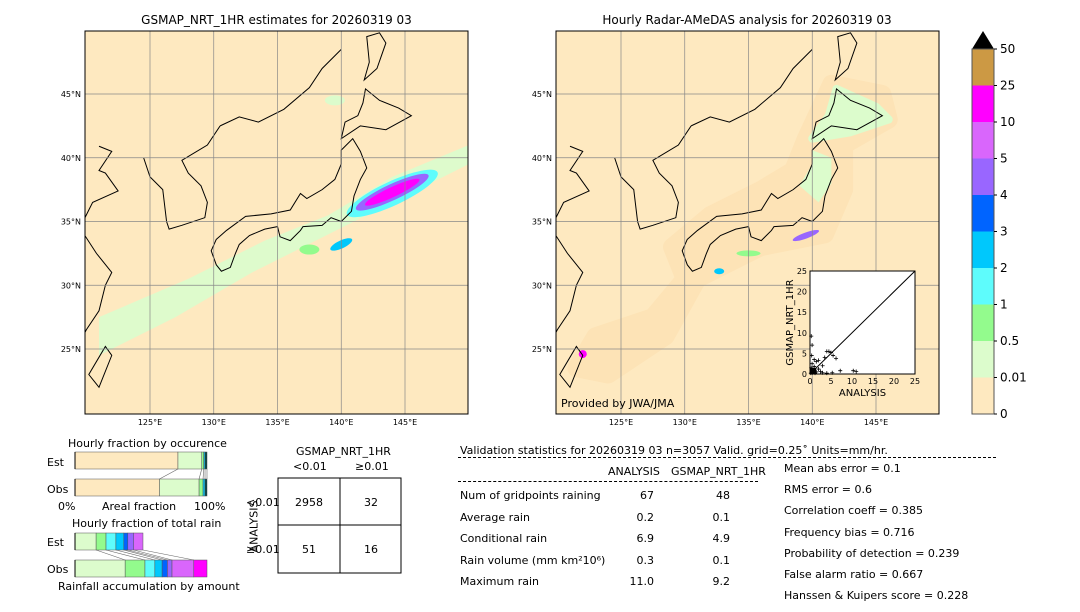  Describe the element at coordinates (372, 466) in the screenshot. I see `table-col-header-ge: ≥0.01` at that location.